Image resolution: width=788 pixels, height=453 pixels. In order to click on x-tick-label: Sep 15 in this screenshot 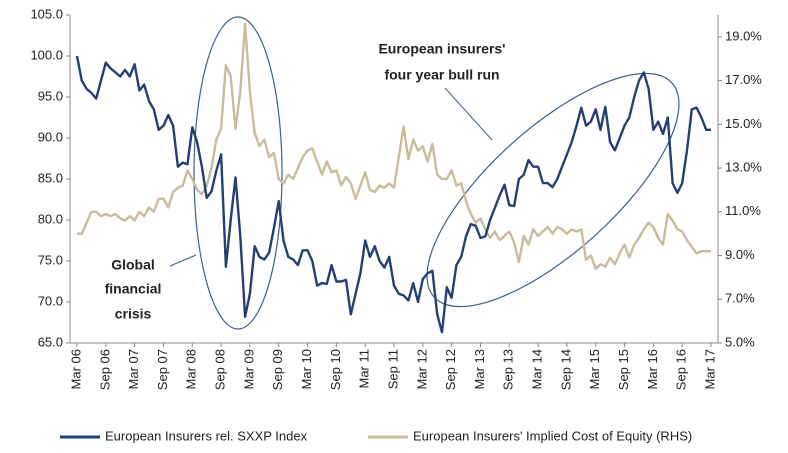, I will do `click(623, 369)`.